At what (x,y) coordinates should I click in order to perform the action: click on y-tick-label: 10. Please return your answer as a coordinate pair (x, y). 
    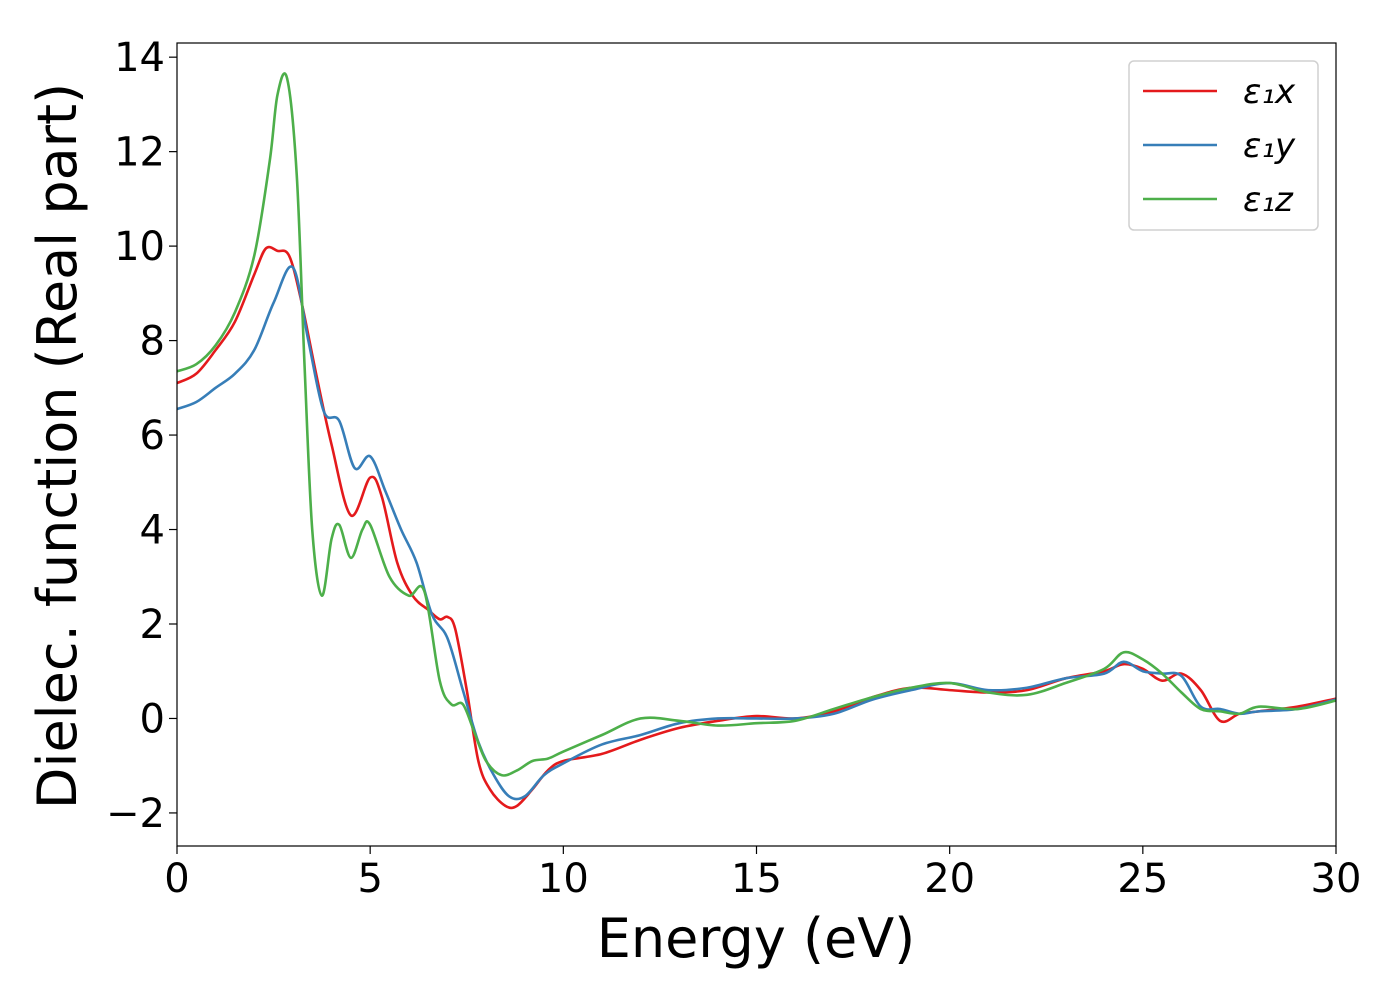
    Looking at the image, I should click on (139, 247).